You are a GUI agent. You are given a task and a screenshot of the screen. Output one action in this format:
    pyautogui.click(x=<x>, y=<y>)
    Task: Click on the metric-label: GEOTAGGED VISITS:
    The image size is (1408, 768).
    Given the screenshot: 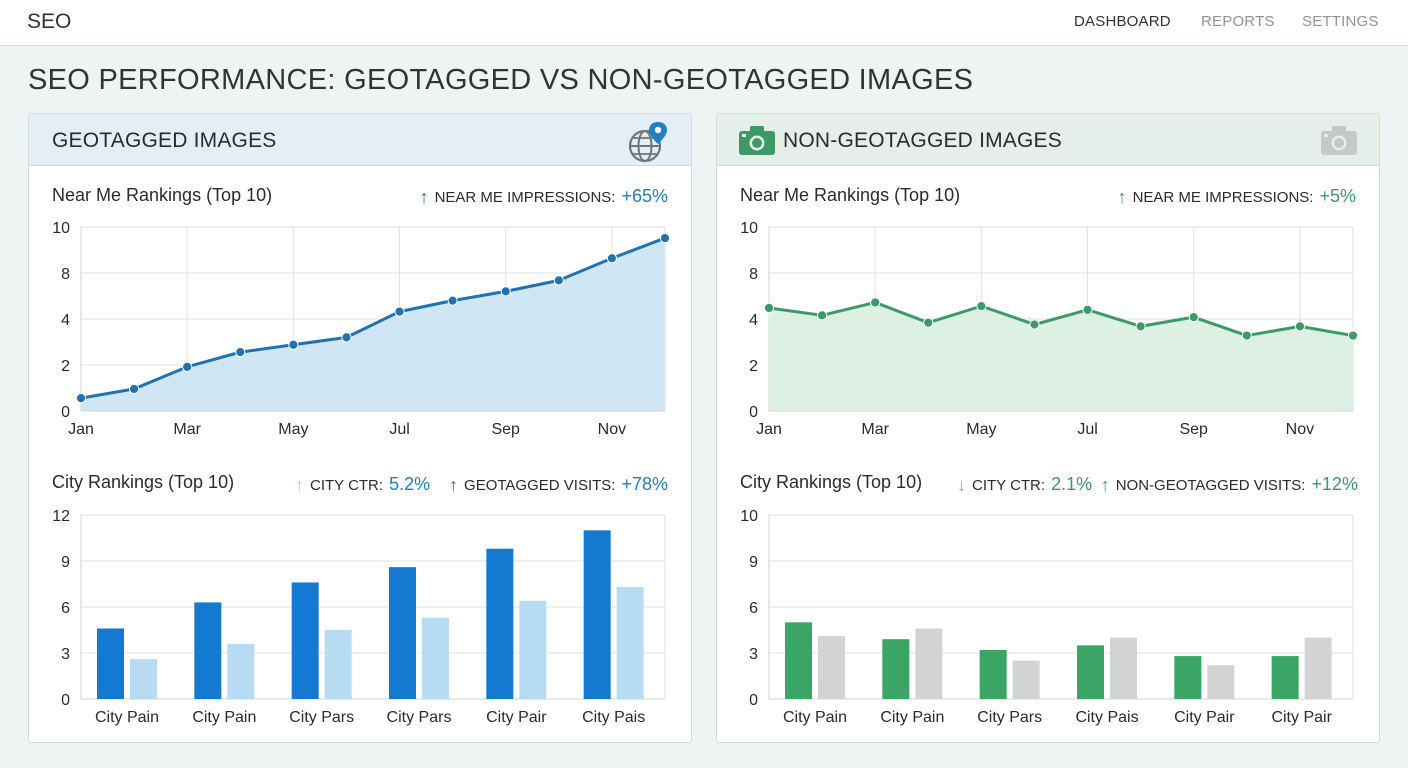 What is the action you would take?
    pyautogui.click(x=540, y=485)
    